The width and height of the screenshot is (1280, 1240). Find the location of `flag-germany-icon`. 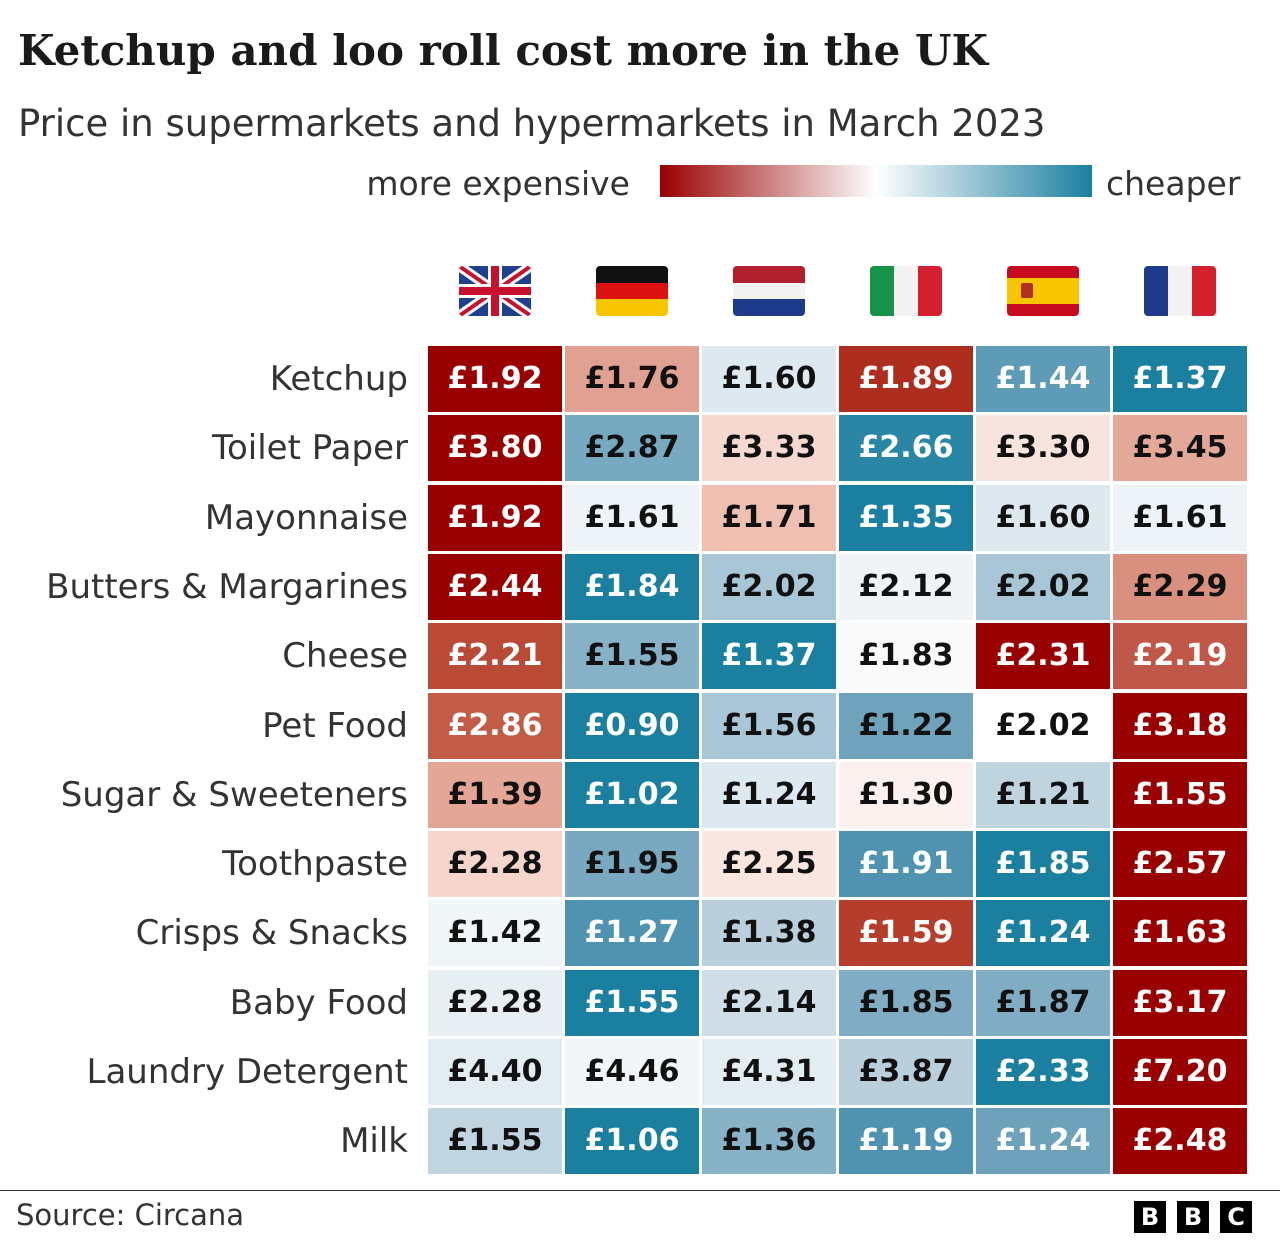

flag-germany-icon is located at coordinates (632, 291).